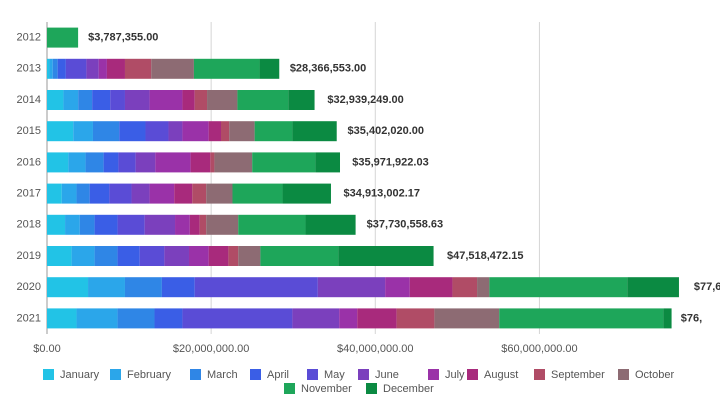 Image resolution: width=720 pixels, height=411 pixels. I want to click on legend-label: February, so click(149, 375).